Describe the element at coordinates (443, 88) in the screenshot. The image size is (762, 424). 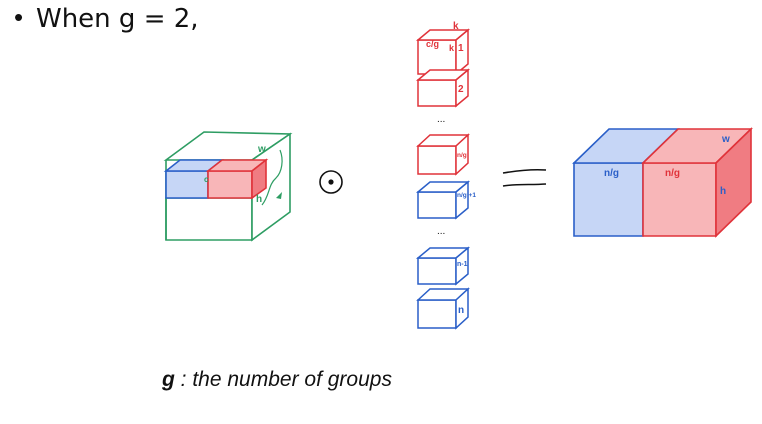
I see `kernel-2: 2` at that location.